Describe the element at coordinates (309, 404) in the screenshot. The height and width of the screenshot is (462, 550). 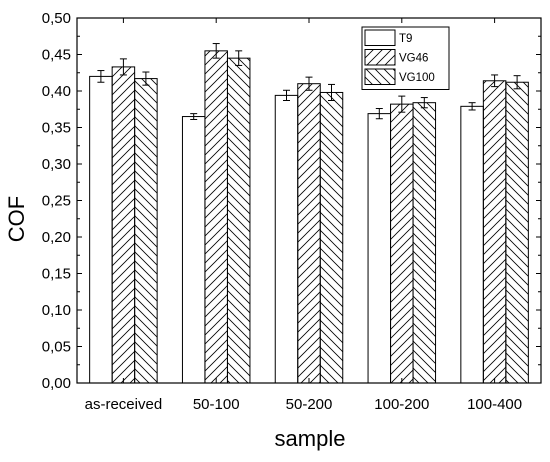
I see `x-tick-label: 50-200` at that location.